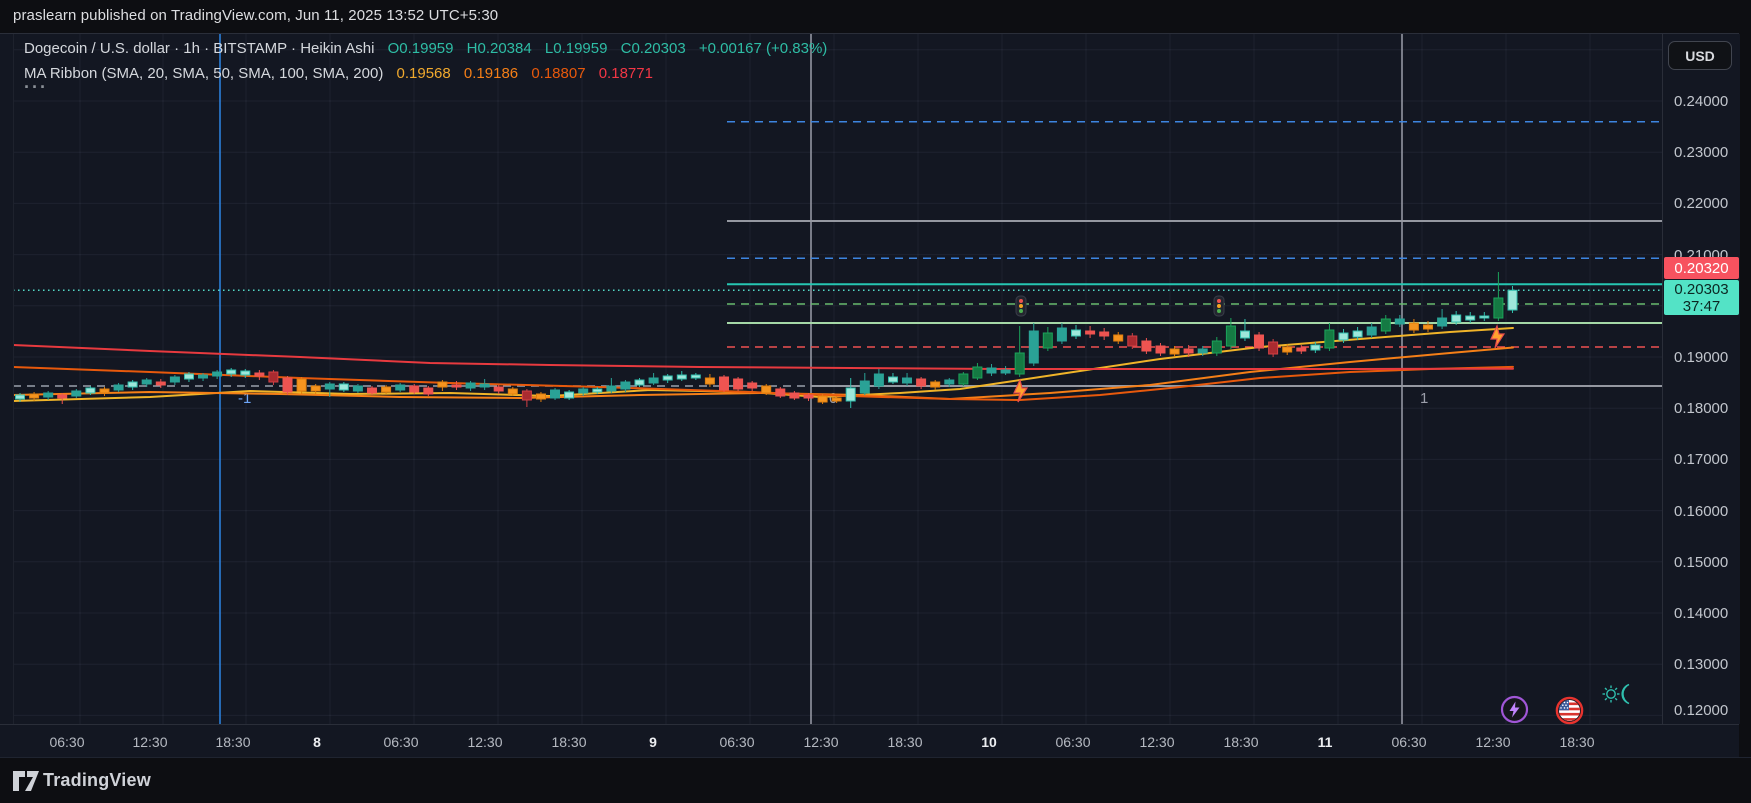 The height and width of the screenshot is (803, 1751). What do you see at coordinates (1701, 460) in the screenshot?
I see `price-axis-label: 0.17000` at bounding box center [1701, 460].